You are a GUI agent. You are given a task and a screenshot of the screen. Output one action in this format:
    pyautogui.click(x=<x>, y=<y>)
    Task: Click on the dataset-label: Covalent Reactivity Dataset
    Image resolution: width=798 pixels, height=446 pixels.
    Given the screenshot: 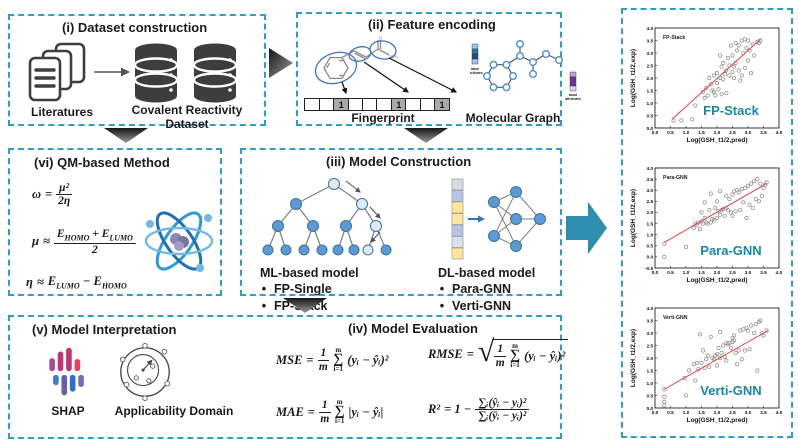 What is the action you would take?
    pyautogui.click(x=187, y=117)
    